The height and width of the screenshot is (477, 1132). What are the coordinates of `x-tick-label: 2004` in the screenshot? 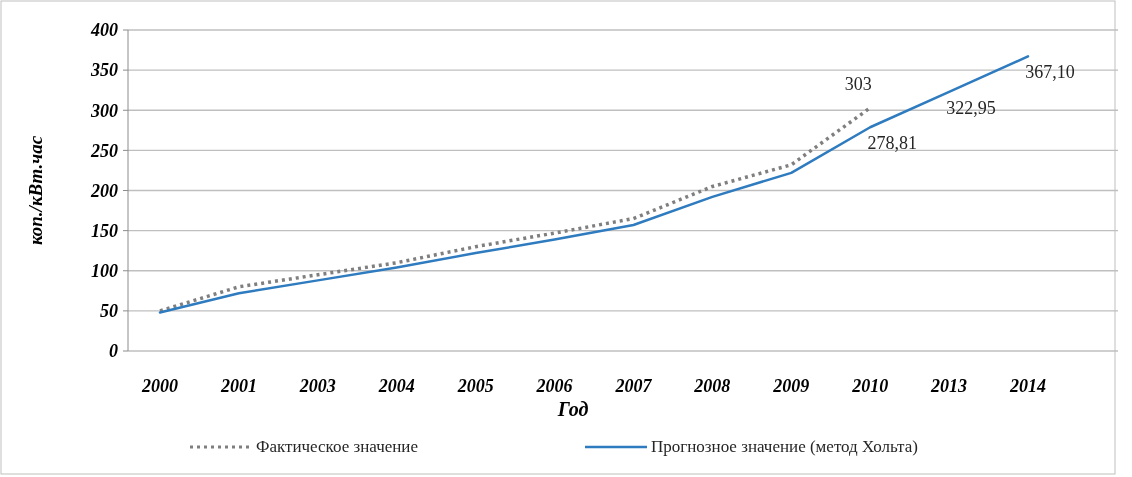 It's located at (396, 386).